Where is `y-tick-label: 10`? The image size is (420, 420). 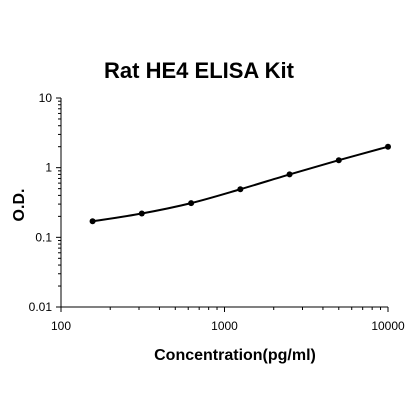
y-tick-label: 10 is located at coordinates (46, 98).